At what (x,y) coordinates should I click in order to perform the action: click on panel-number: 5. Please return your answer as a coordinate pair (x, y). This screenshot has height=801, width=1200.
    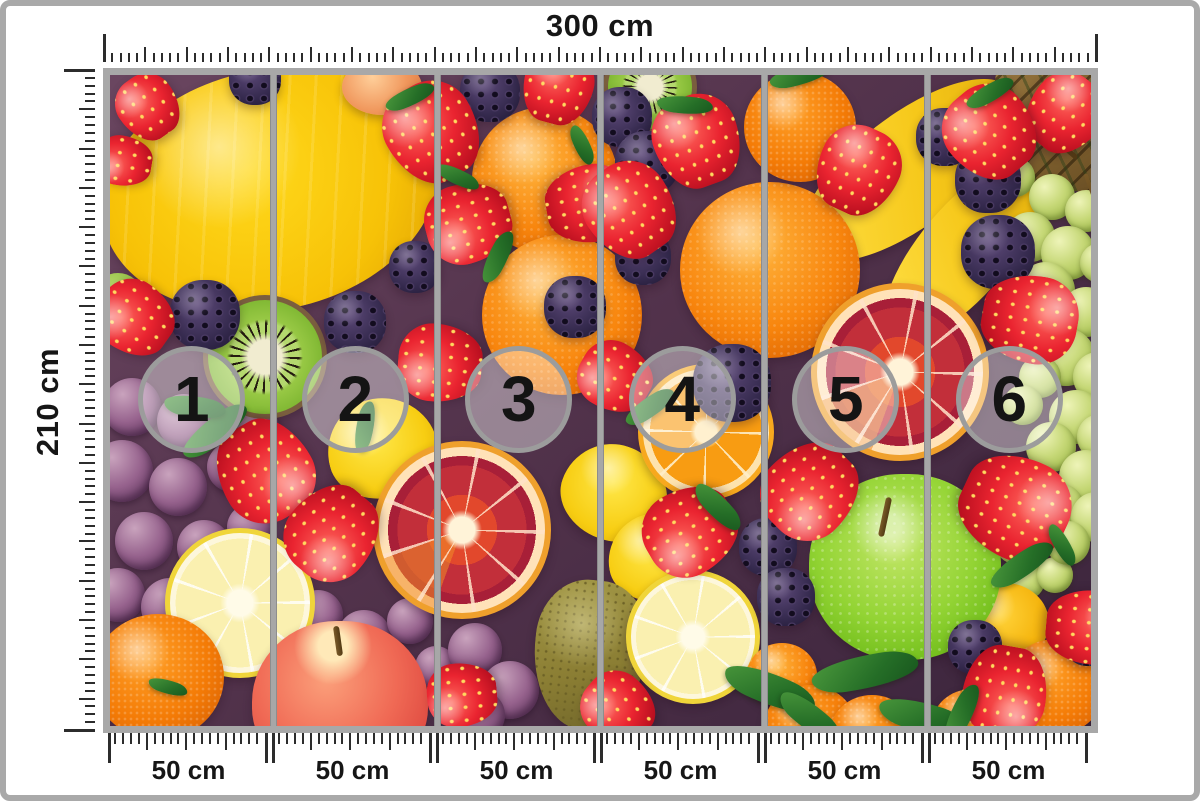
    Looking at the image, I should click on (845, 399).